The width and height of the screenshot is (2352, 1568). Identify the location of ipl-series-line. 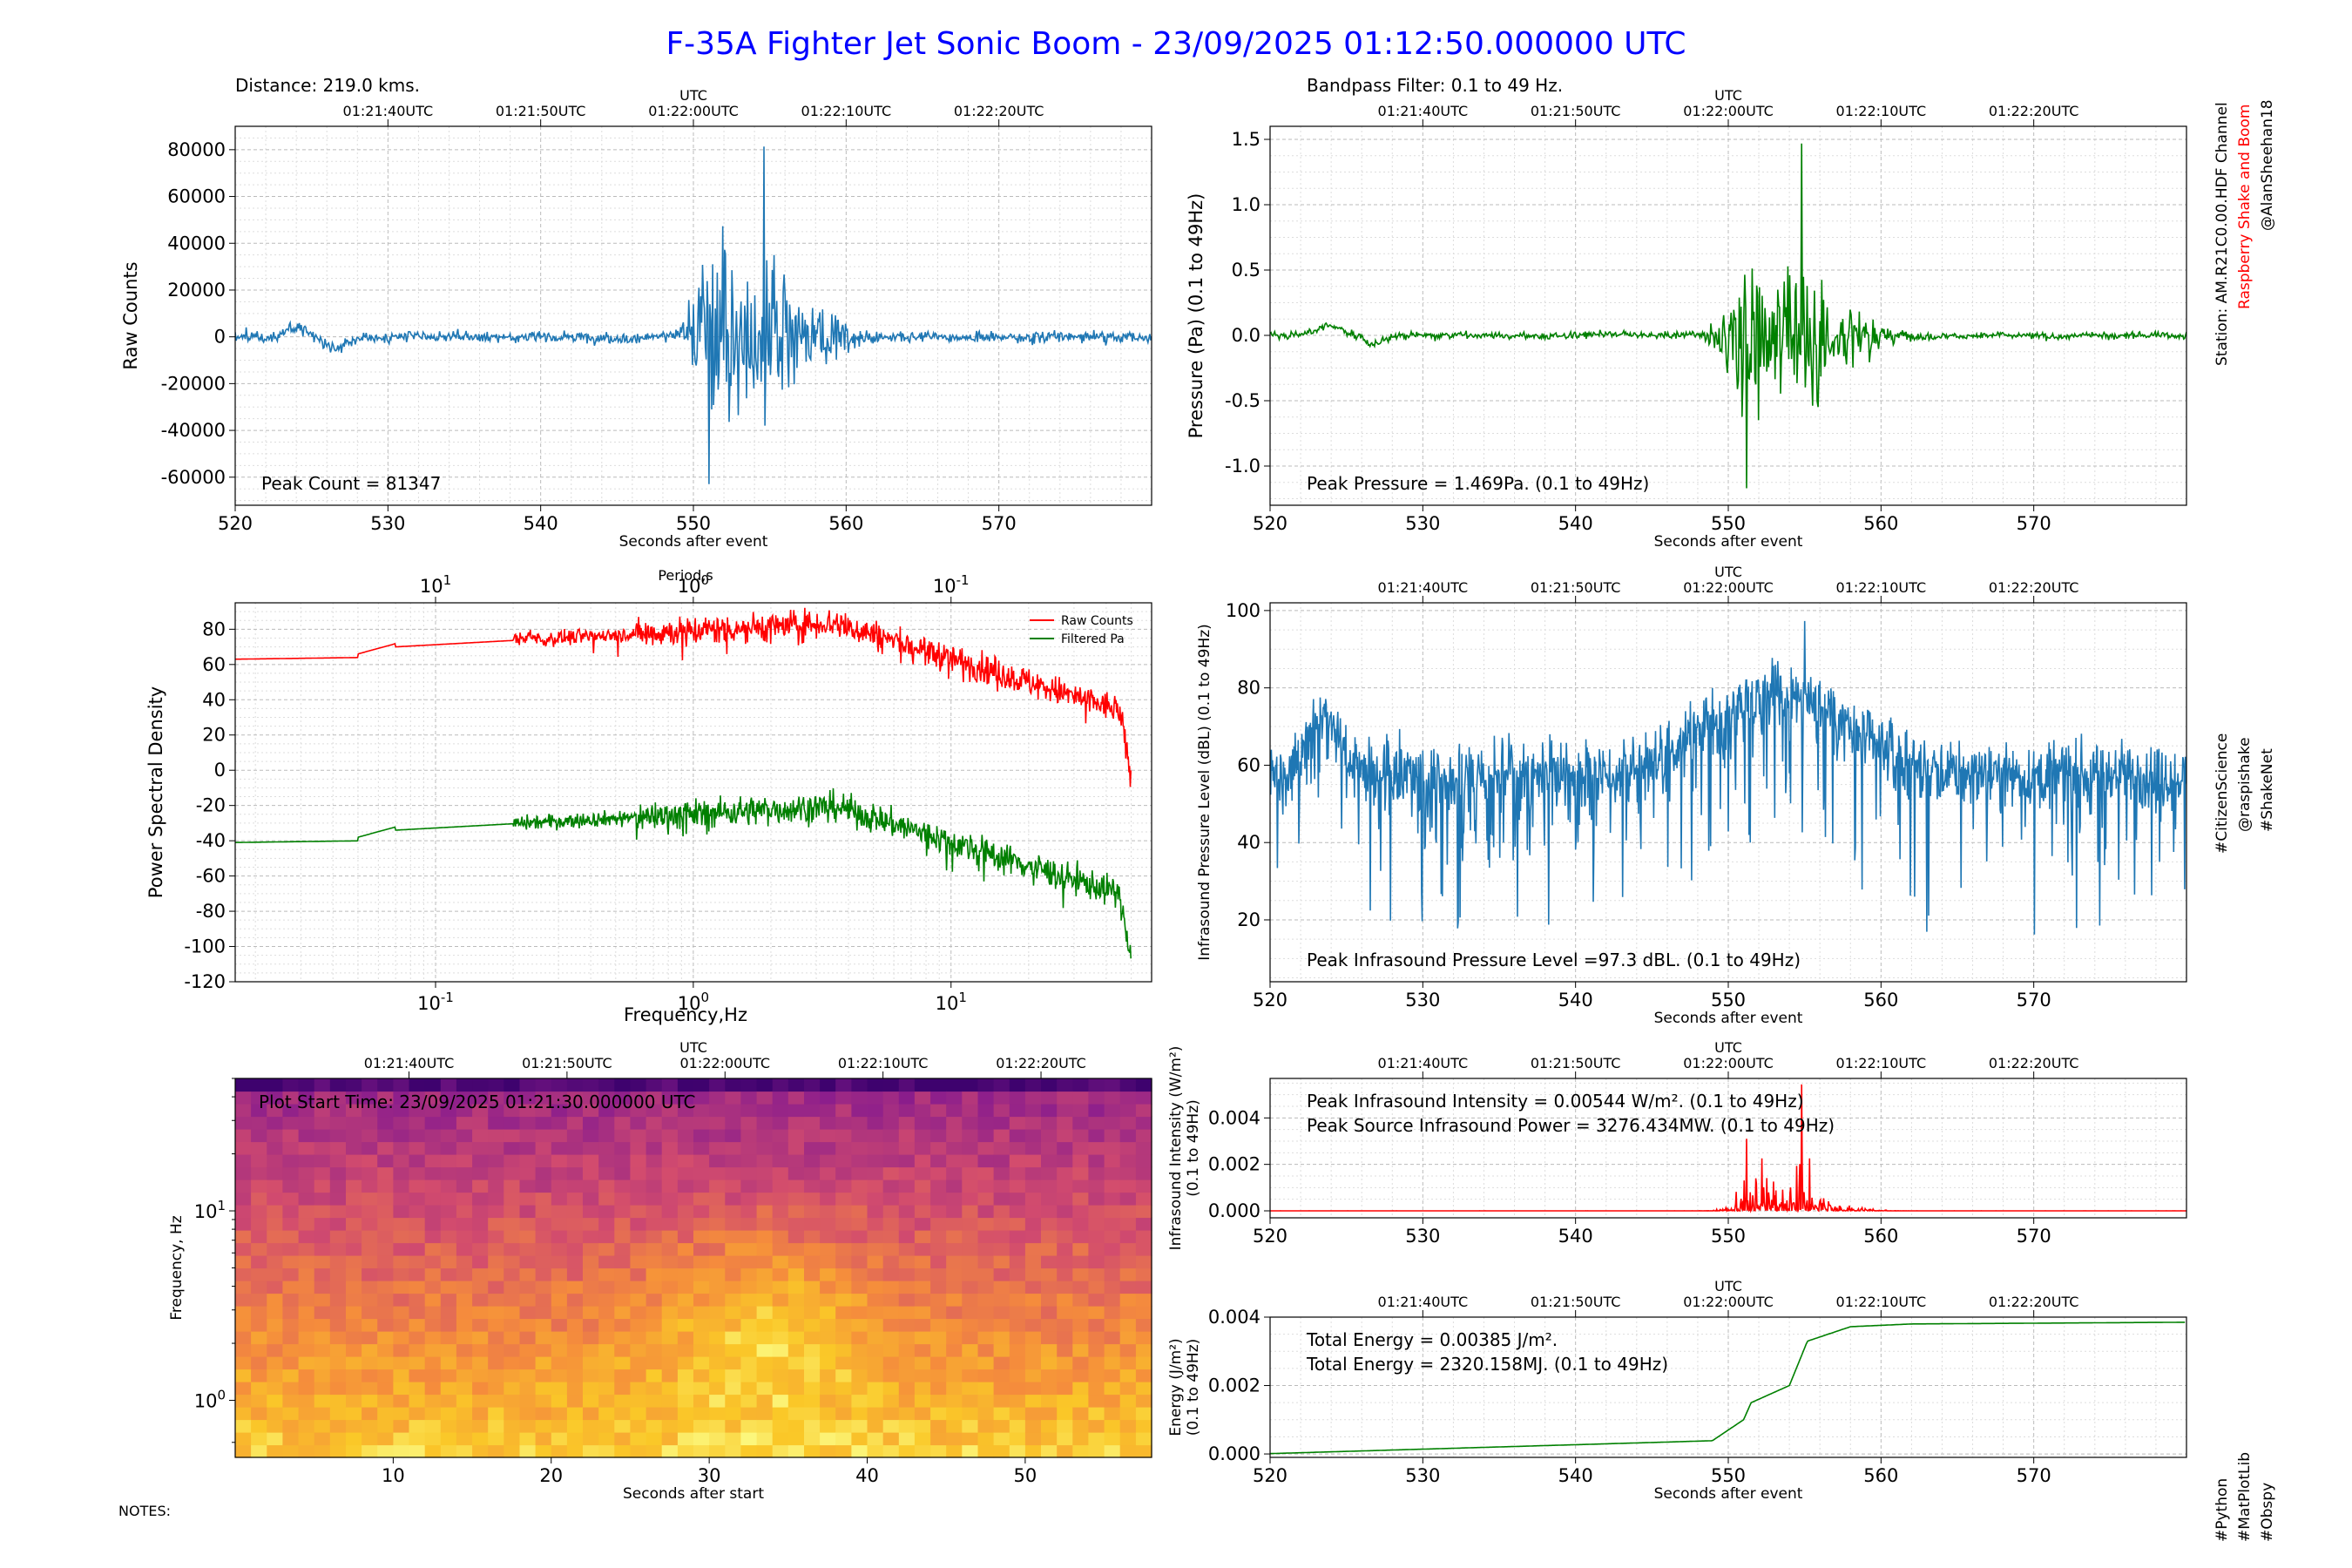
(1728, 777).